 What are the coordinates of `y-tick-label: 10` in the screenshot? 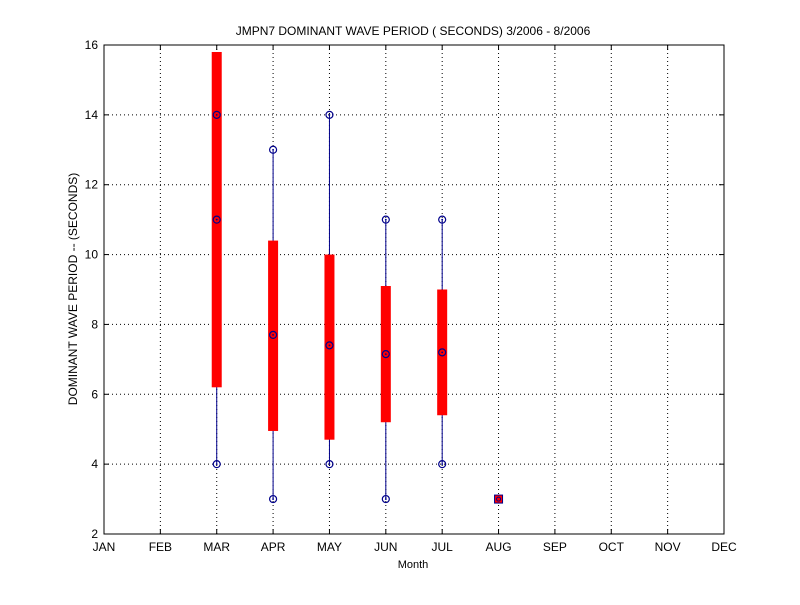 It's located at (92, 255).